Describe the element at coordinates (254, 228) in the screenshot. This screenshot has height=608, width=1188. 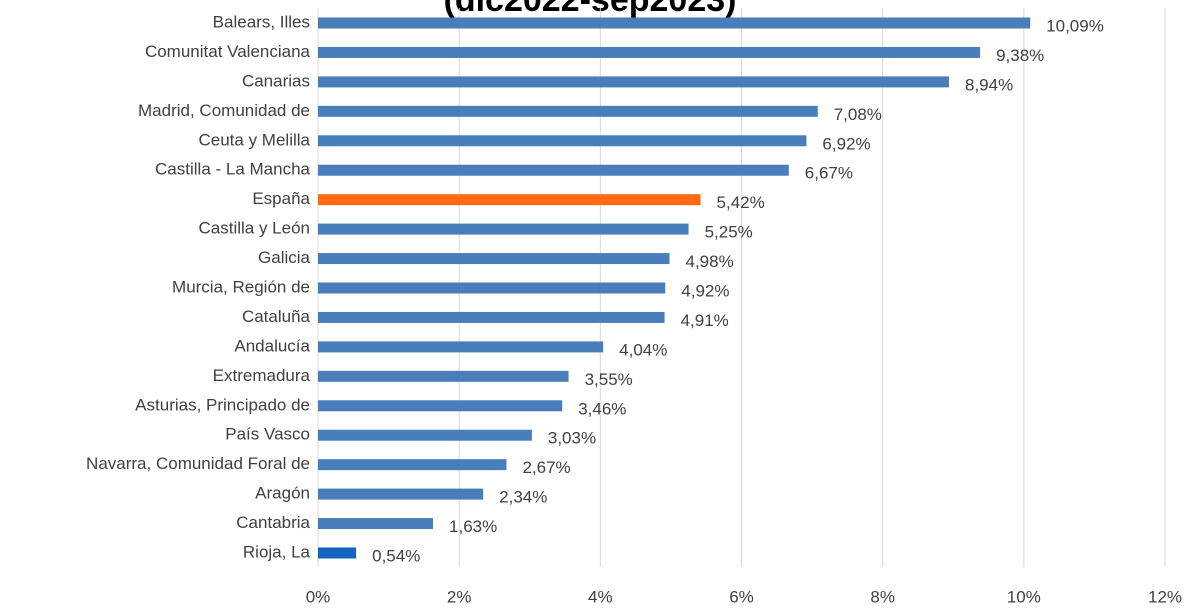
I see `y-tick-label: Castilla y León` at that location.